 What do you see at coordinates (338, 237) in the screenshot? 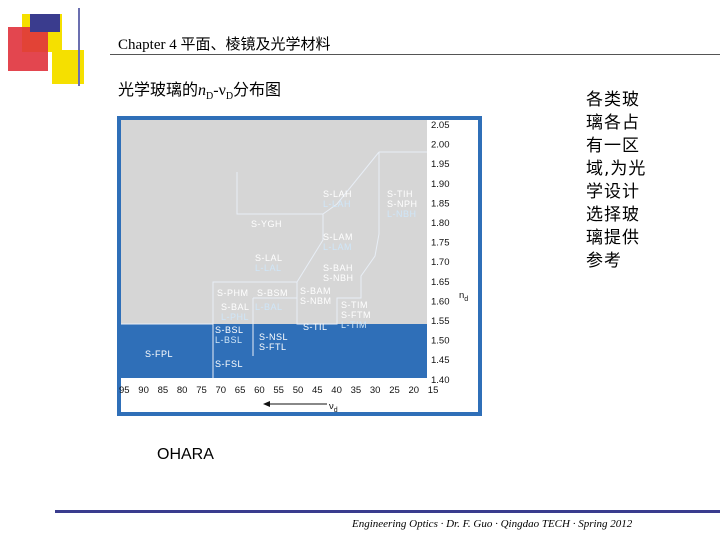
I see `region-s-lam: S-LAM` at bounding box center [338, 237].